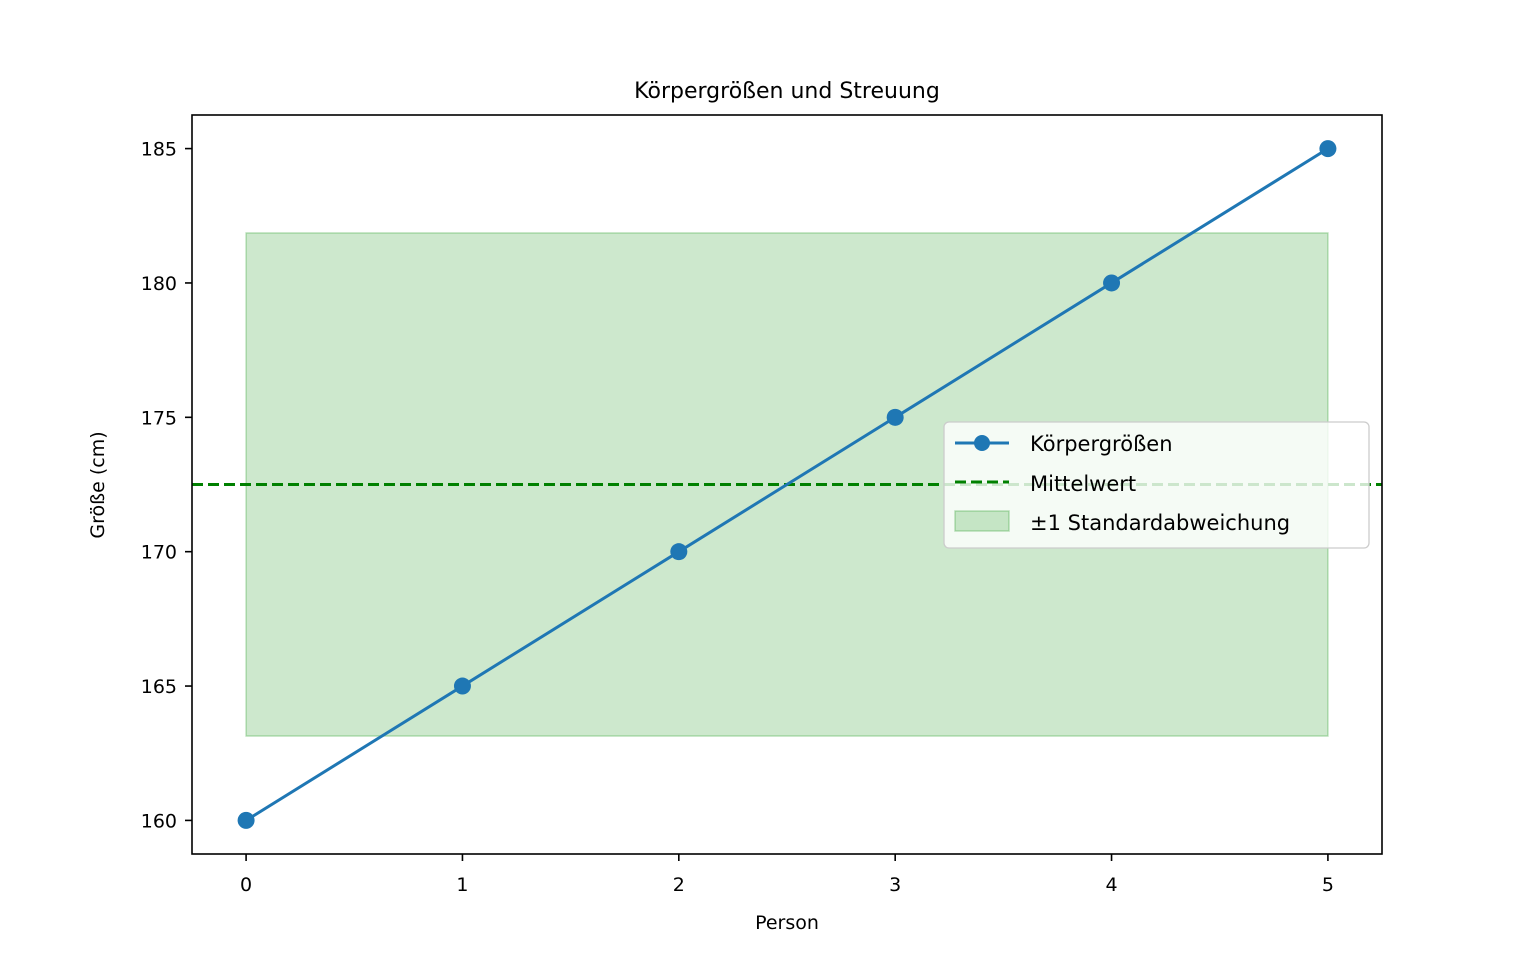 The image size is (1536, 960). What do you see at coordinates (1111, 885) in the screenshot?
I see `x-tick-label: 4` at bounding box center [1111, 885].